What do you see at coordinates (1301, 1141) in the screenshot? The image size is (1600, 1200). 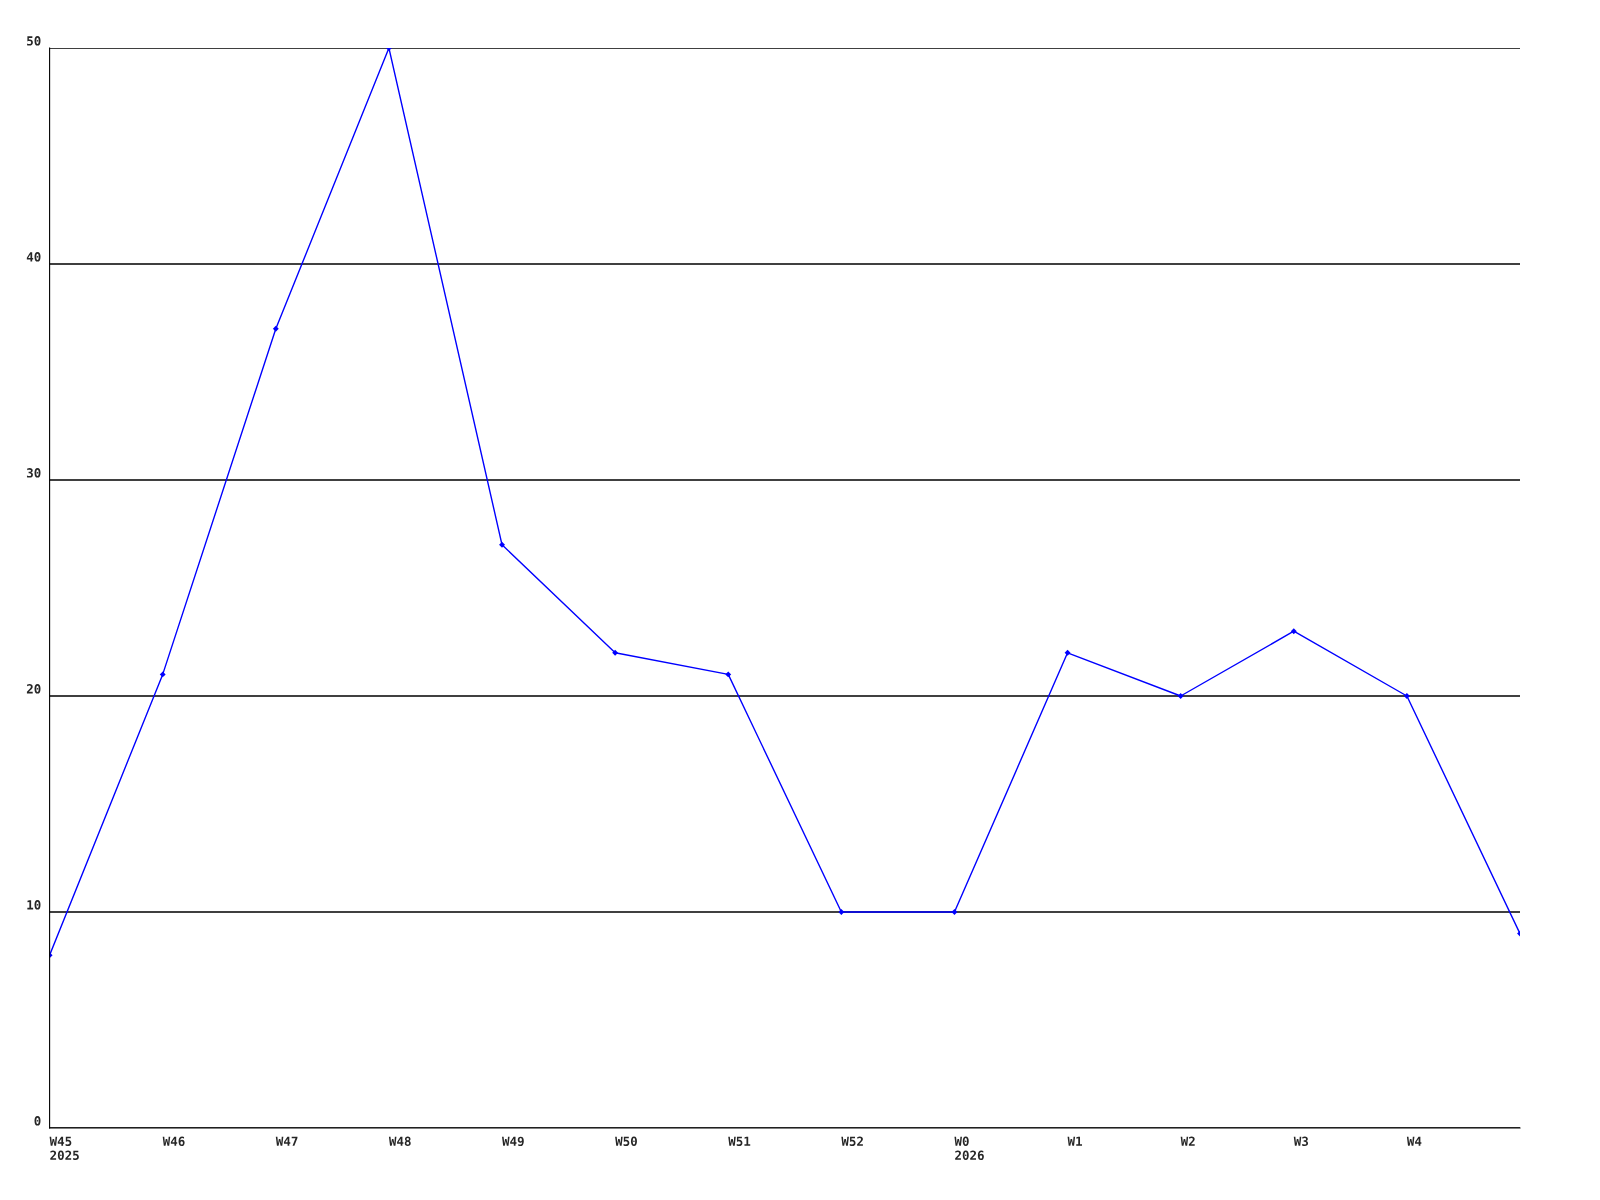 I see `x-tick-label: W3` at bounding box center [1301, 1141].